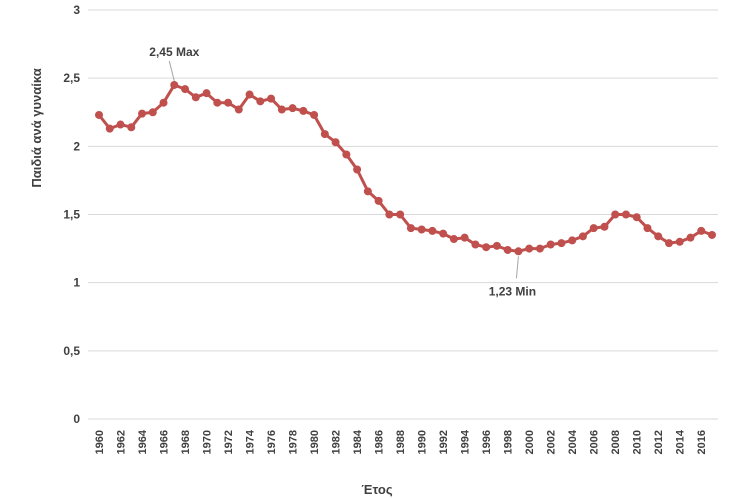 This screenshot has width=748, height=498. What do you see at coordinates (251, 441) in the screenshot?
I see `x-tick-label: 1974` at bounding box center [251, 441].